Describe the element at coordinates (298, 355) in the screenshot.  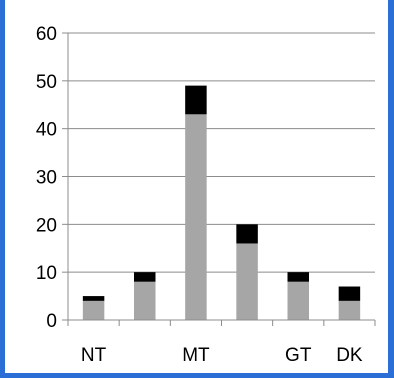
I see `x-tick-label-4: GT` at that location.